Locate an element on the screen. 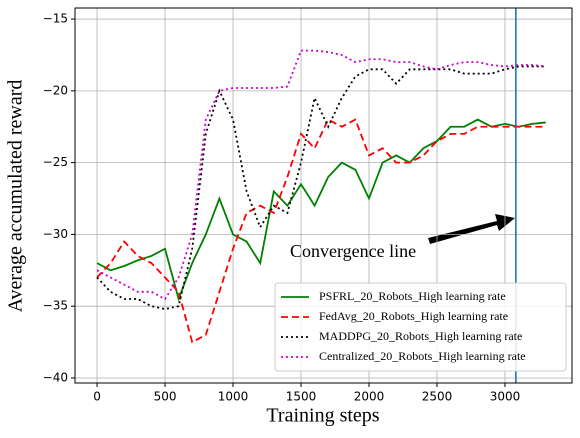 Image resolution: width=580 pixels, height=438 pixels. legend-label: PSFRL_20_Robots_High learning rate is located at coordinates (412, 296).